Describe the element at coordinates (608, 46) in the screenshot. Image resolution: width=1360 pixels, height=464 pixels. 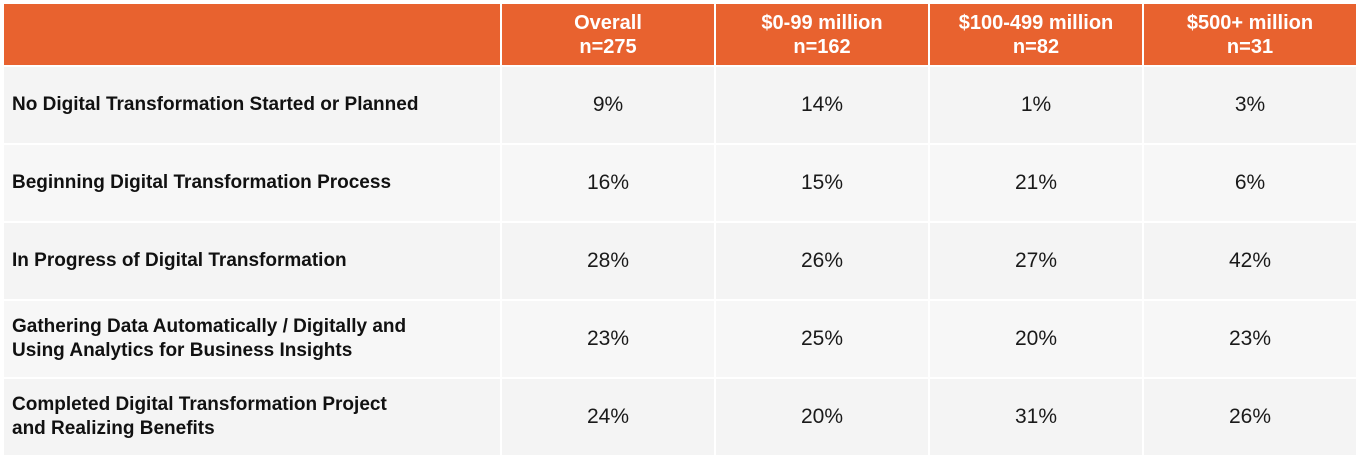
I see `column-header-n: n=275` at that location.